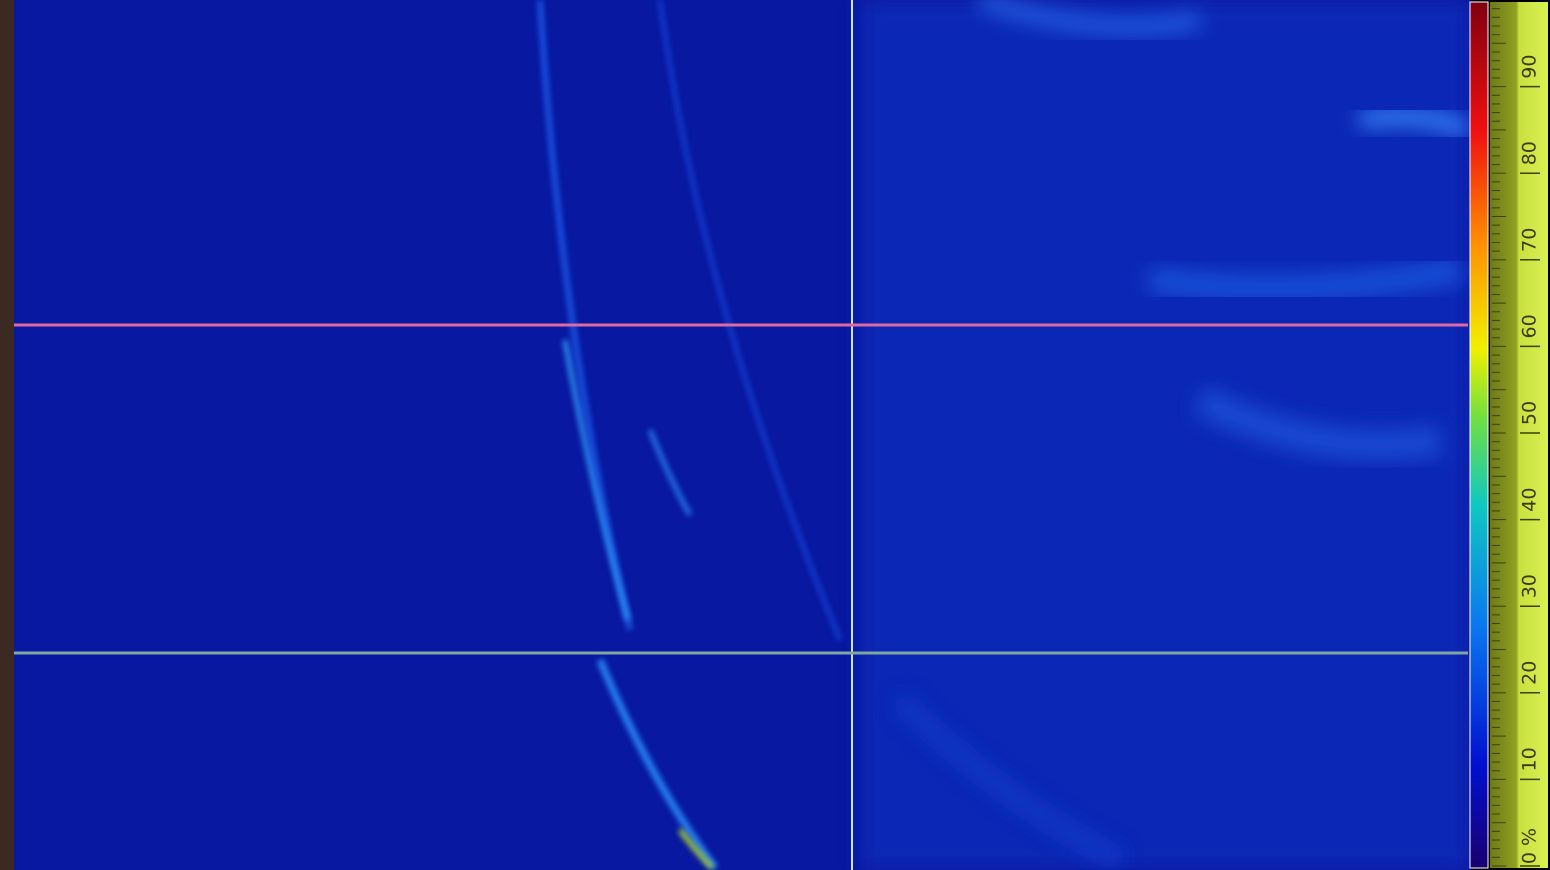  I want to click on scale-label: 0 %, so click(1530, 846).